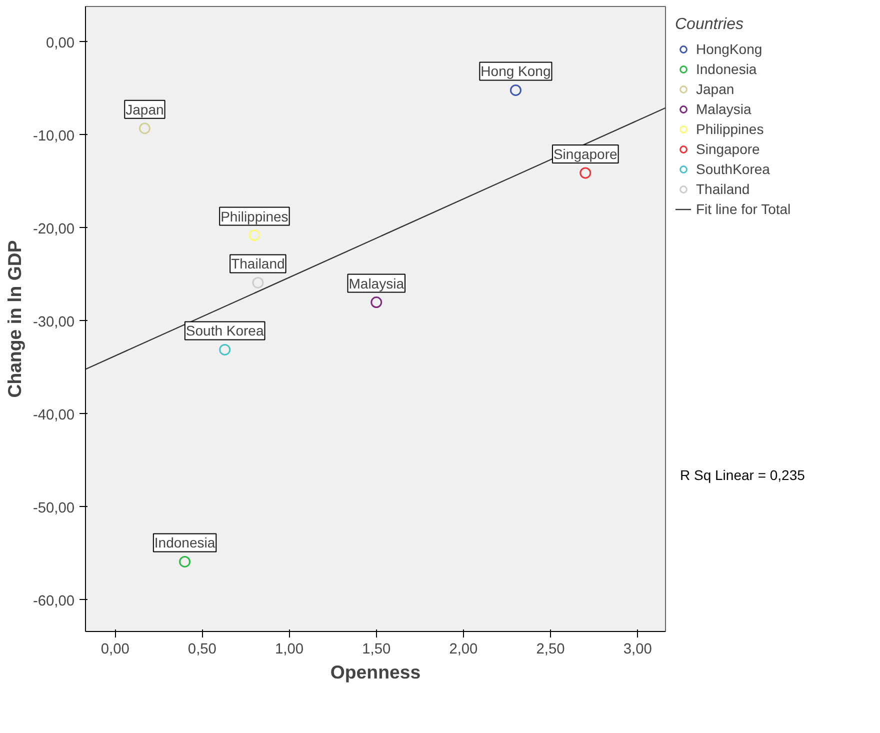 This screenshot has height=733, width=880. What do you see at coordinates (53, 508) in the screenshot?
I see `y-tick-label: -50,00` at bounding box center [53, 508].